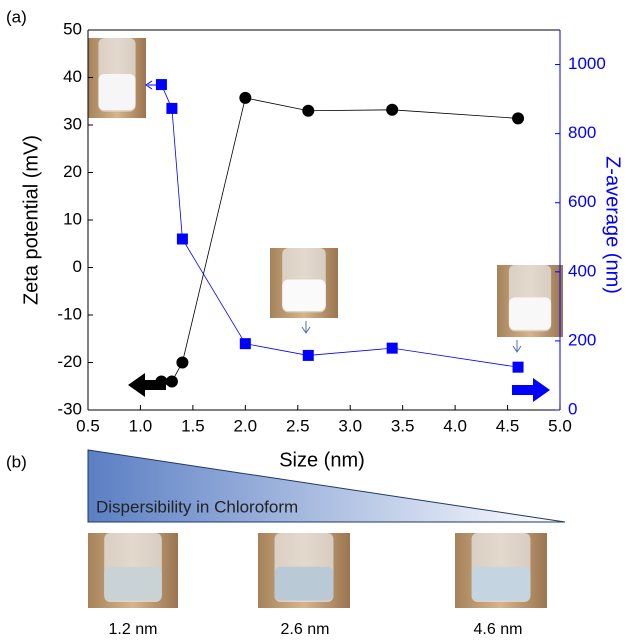 This screenshot has height=641, width=638. I want to click on y2-tick-label: 1000, so click(587, 63).